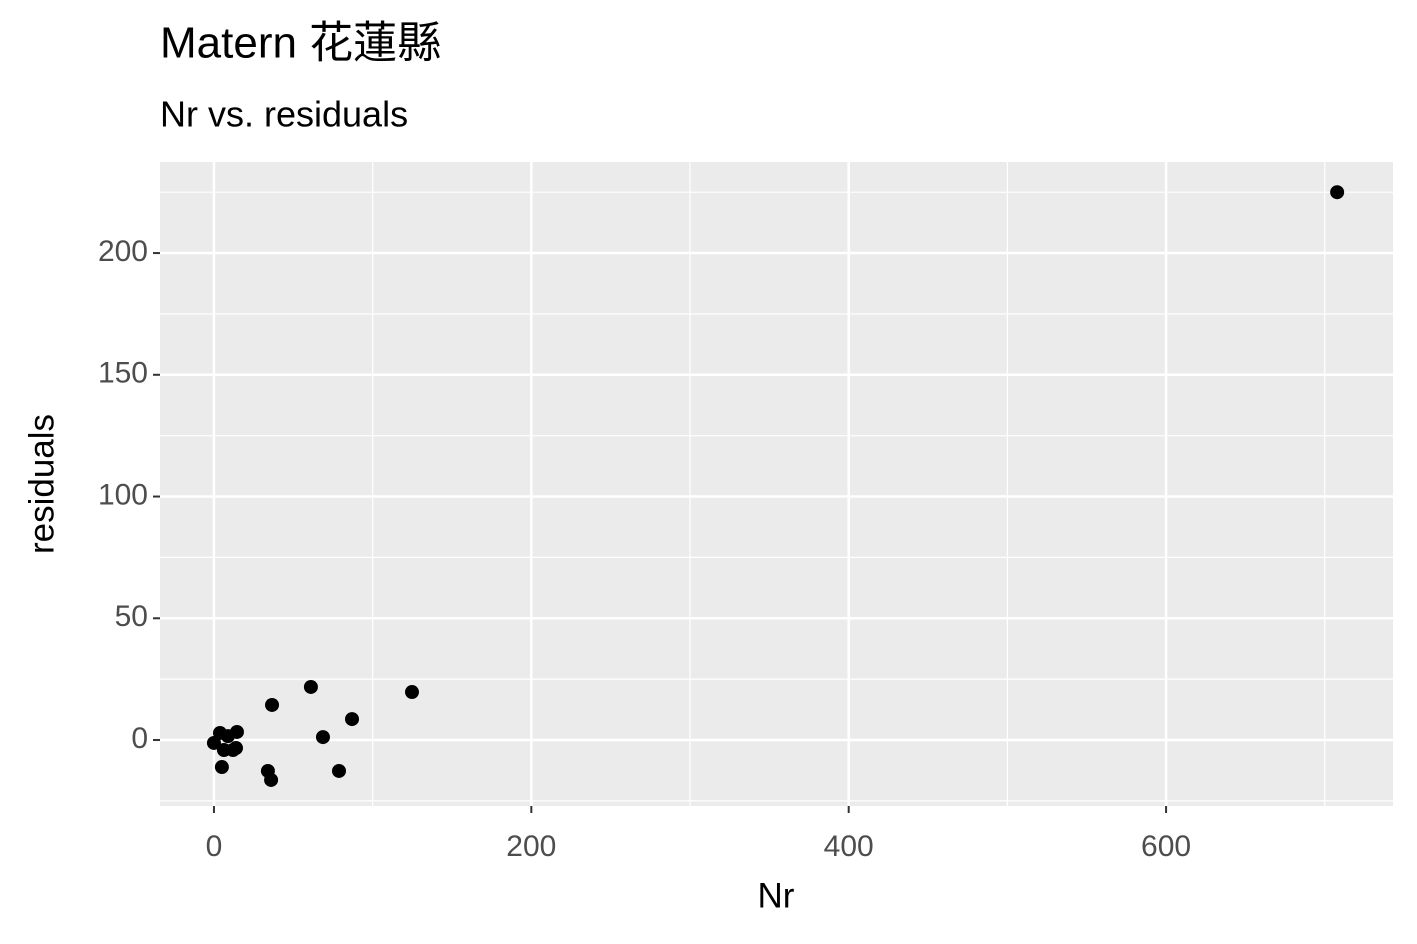  I want to click on x-tick-label: 600, so click(1166, 846).